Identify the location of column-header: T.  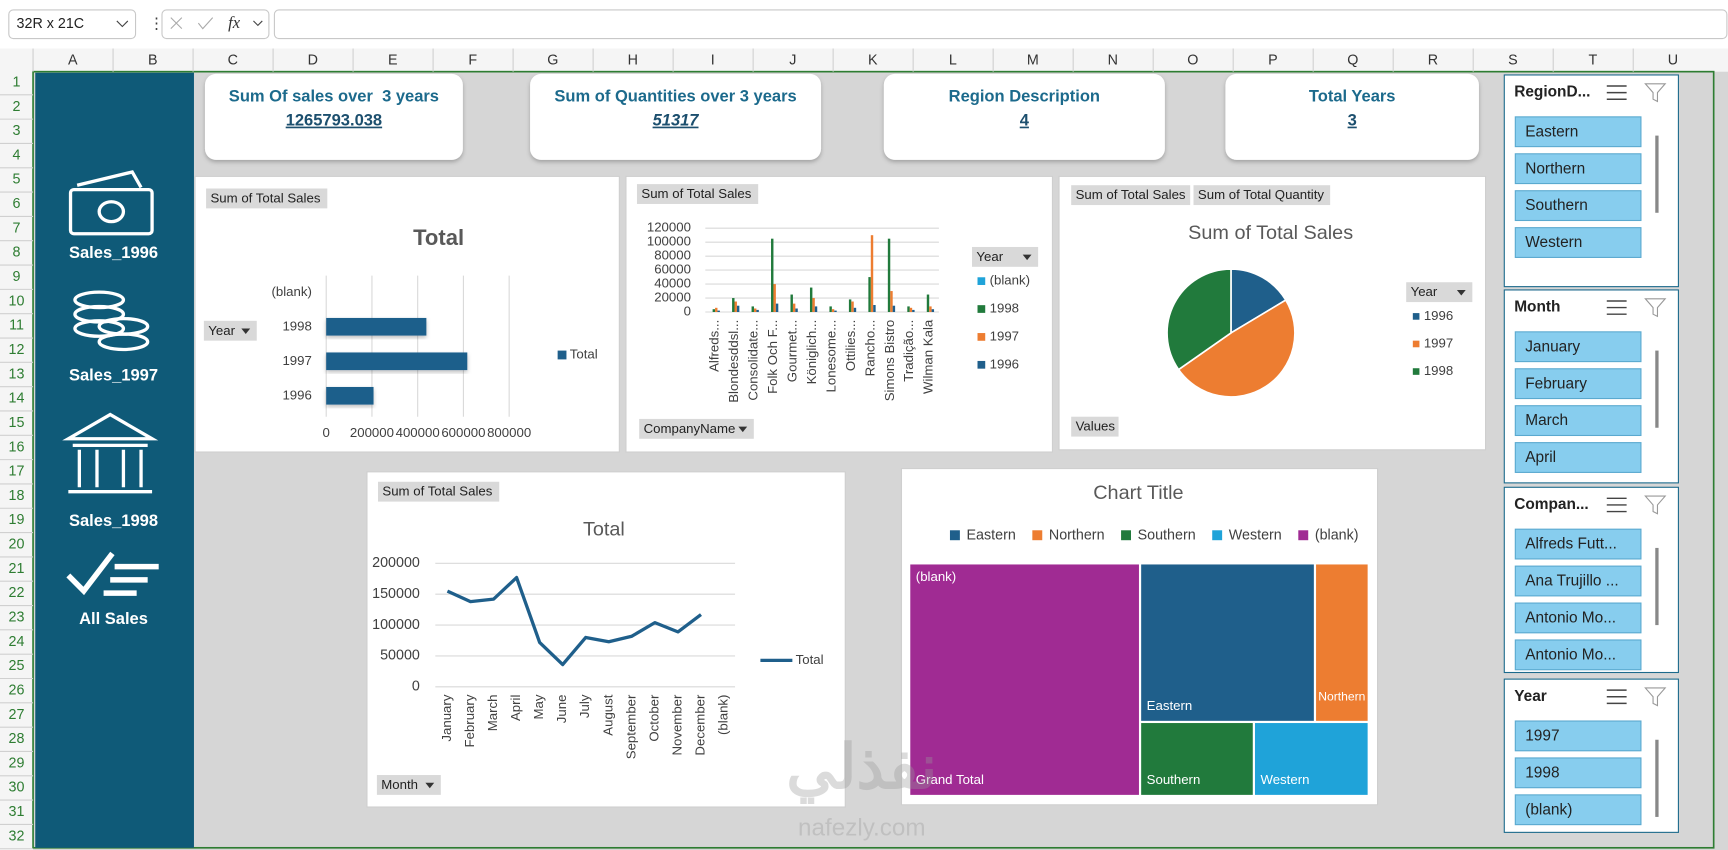
(1593, 60).